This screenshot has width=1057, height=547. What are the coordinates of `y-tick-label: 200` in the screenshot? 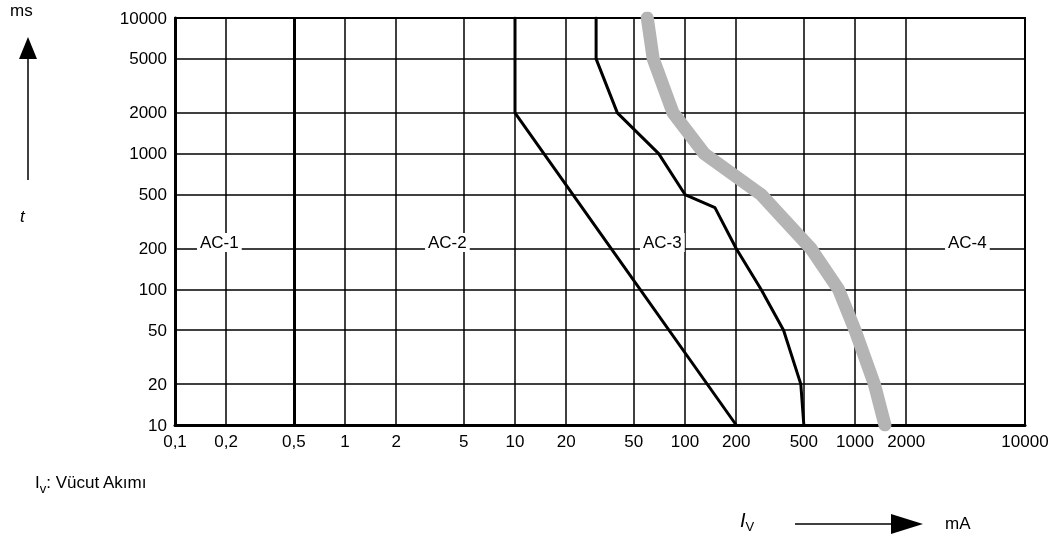 It's located at (152, 248).